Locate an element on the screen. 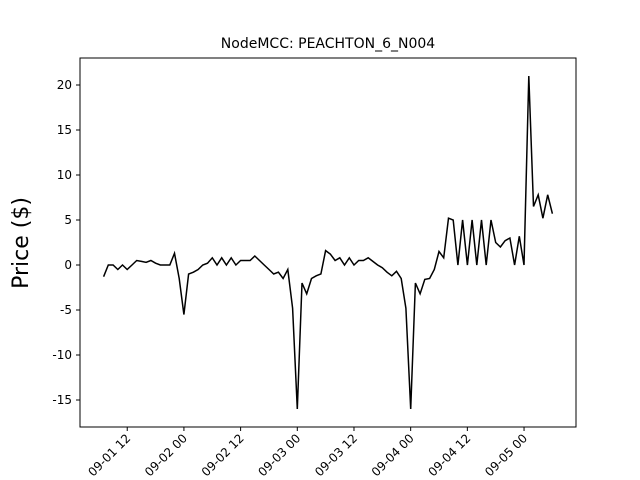  y-tick-label: 5 is located at coordinates (68, 220).